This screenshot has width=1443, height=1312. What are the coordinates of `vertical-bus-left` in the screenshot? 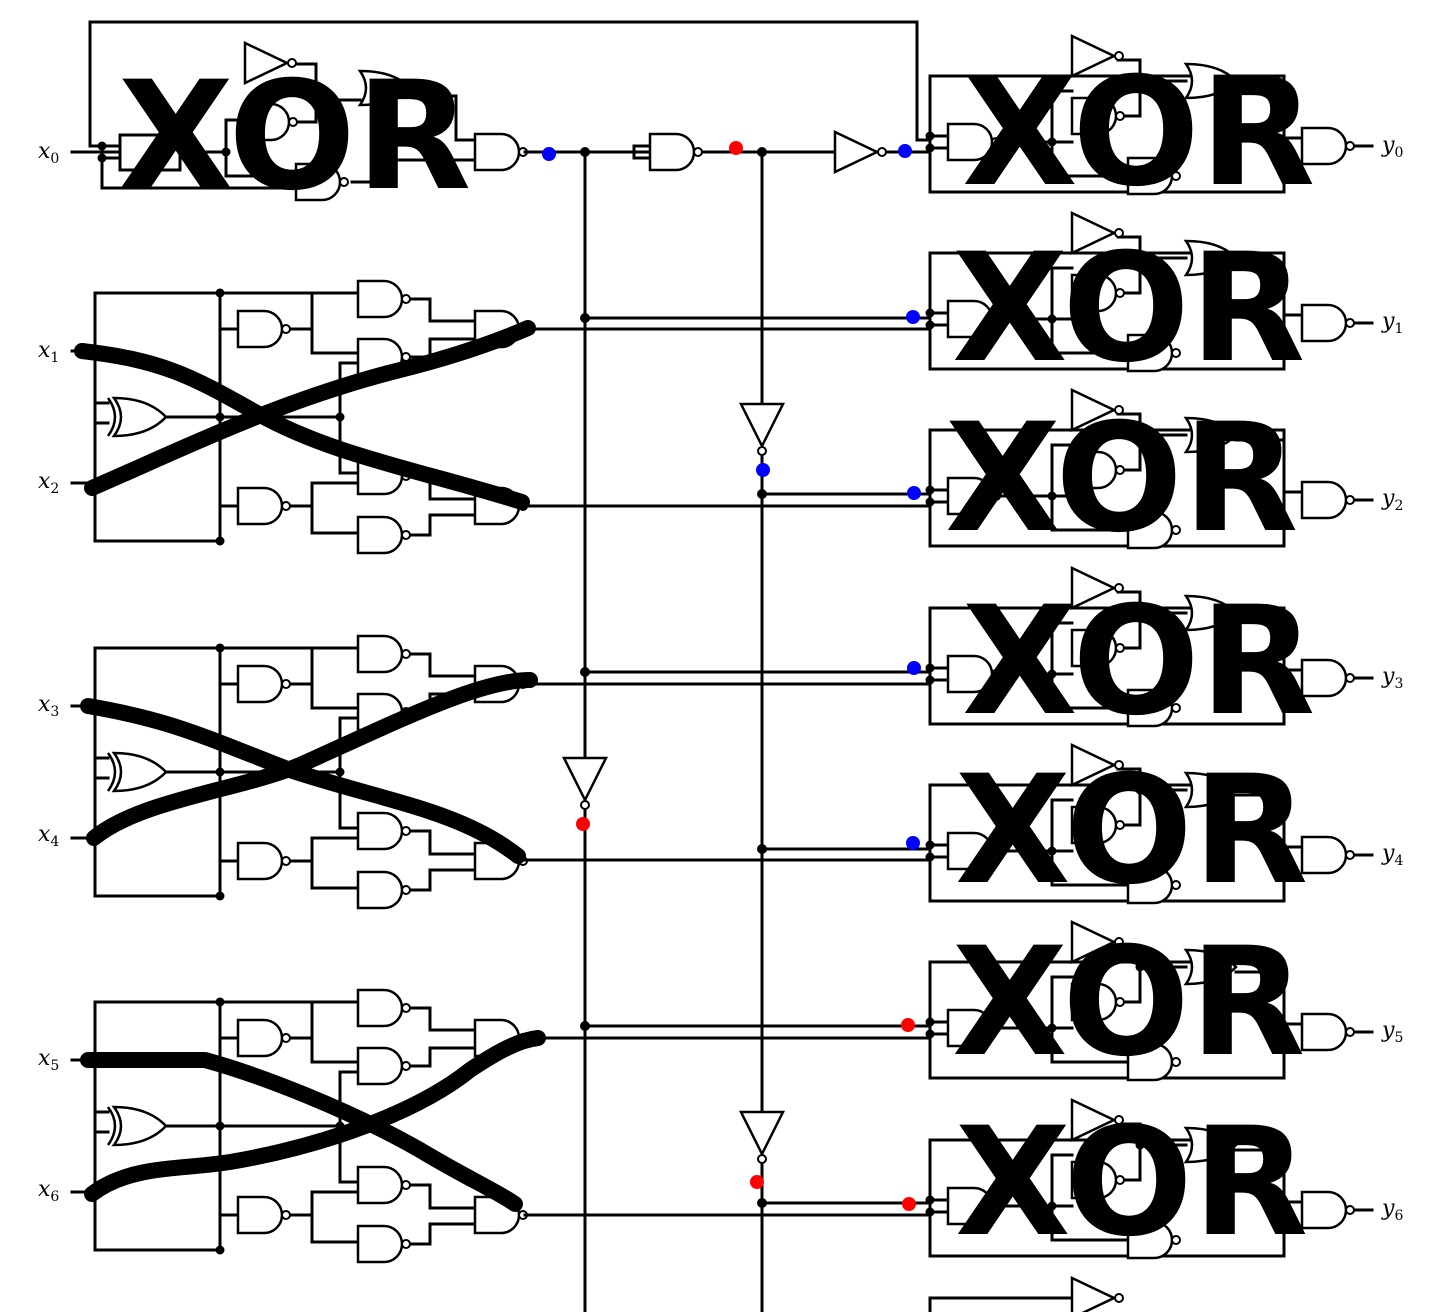 It's located at (585, 729).